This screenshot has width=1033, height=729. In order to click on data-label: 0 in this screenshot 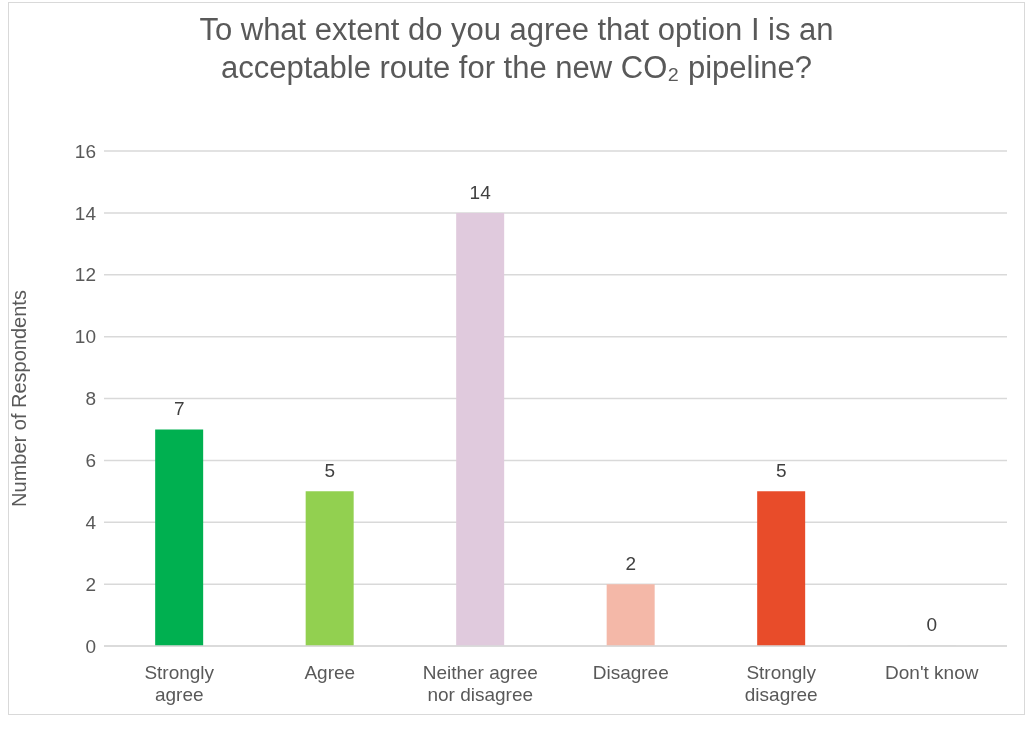, I will do `click(931, 624)`.